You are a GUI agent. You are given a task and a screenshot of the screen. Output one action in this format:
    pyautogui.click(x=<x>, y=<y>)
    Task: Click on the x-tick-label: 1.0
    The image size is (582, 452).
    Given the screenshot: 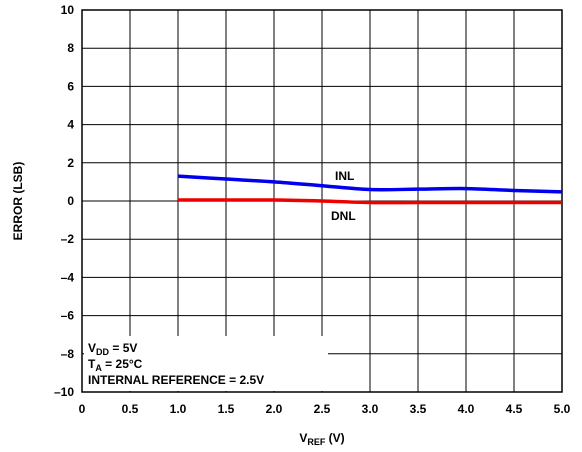 What is the action you would take?
    pyautogui.click(x=178, y=409)
    